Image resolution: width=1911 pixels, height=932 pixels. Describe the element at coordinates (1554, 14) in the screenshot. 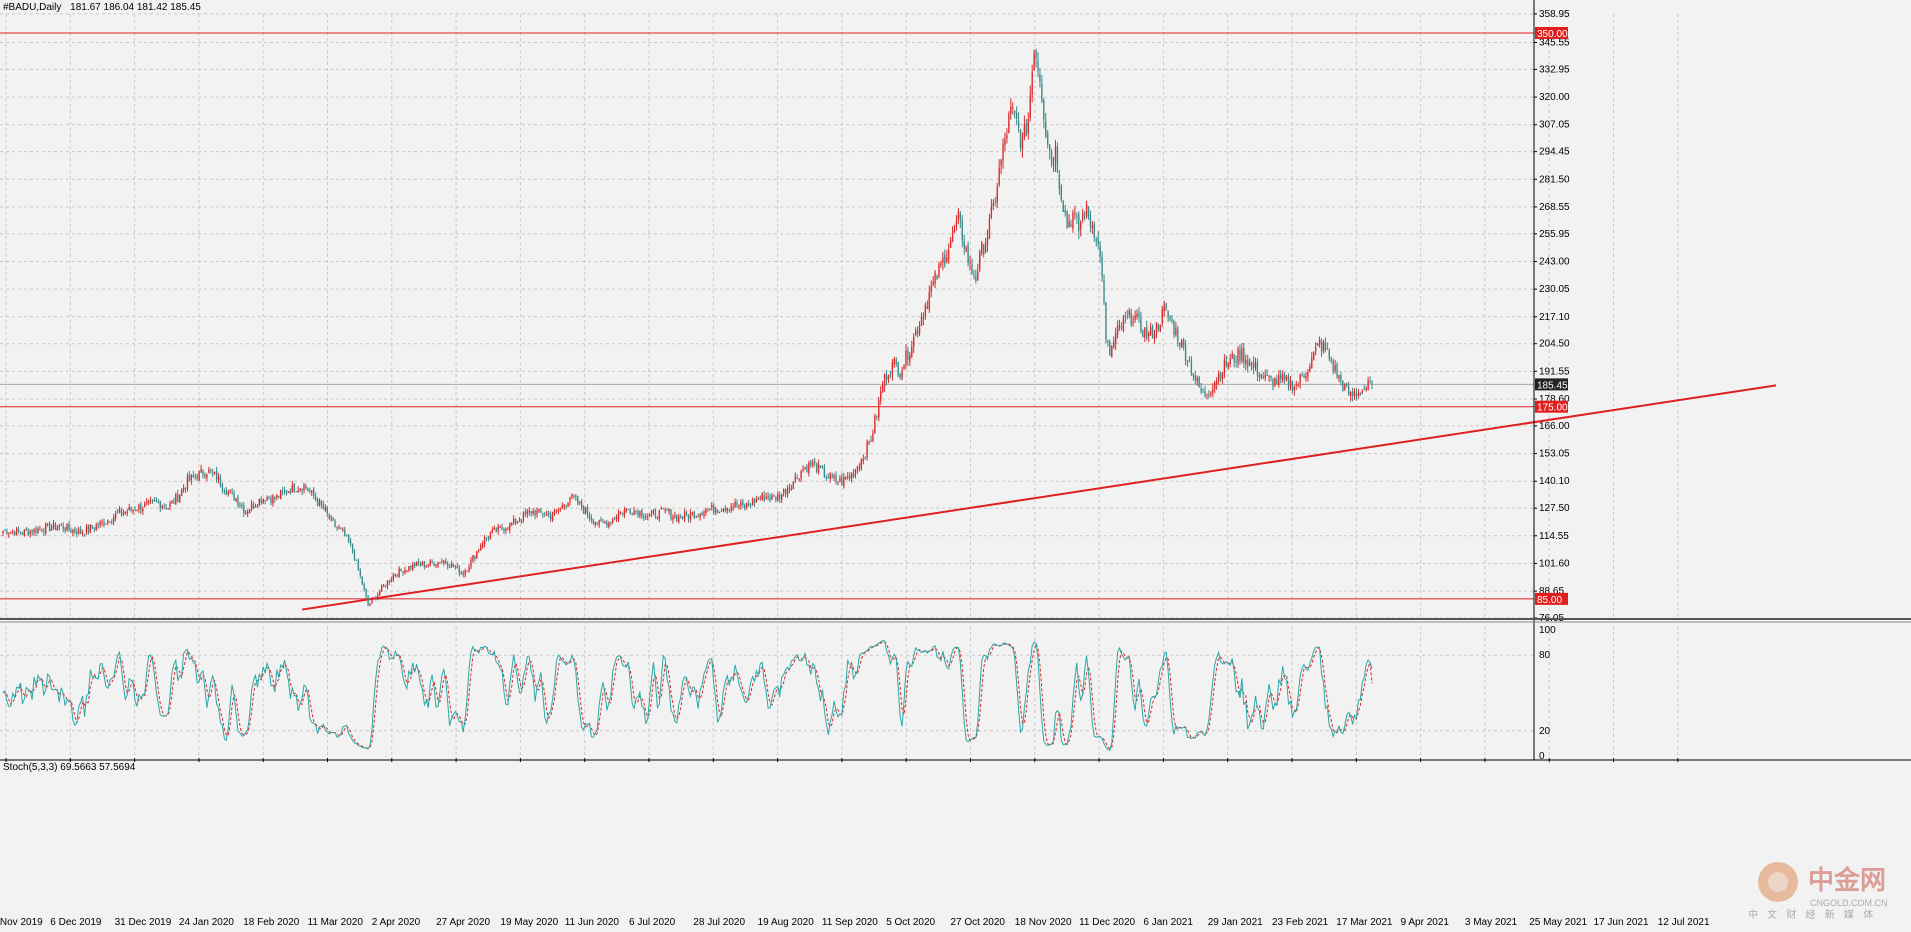

I see `y-tick-label: 358.95` at that location.